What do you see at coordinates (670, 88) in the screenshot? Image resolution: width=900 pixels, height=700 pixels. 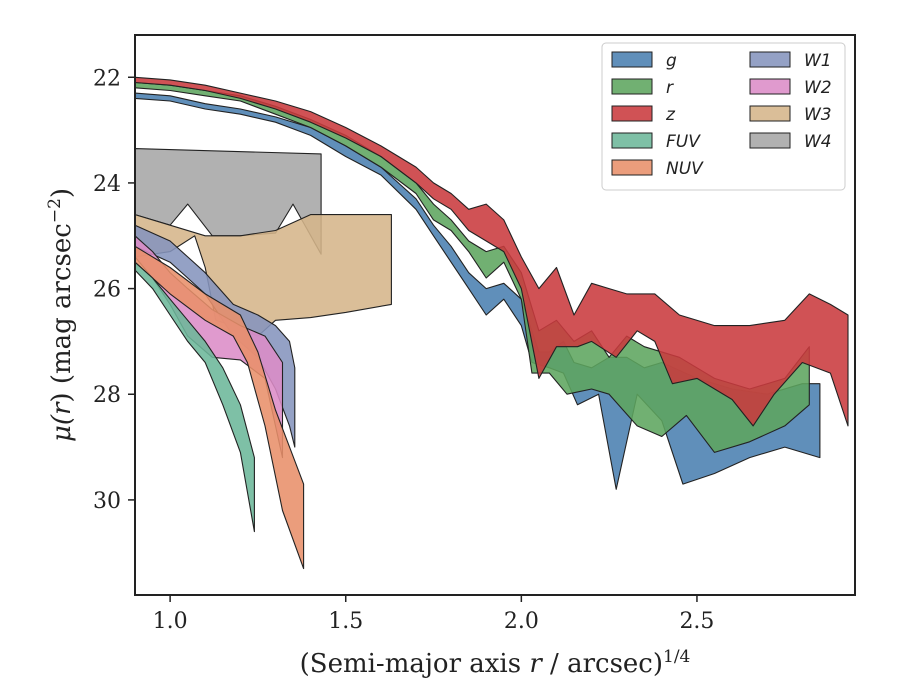 I see `legend-label-r: r` at bounding box center [670, 88].